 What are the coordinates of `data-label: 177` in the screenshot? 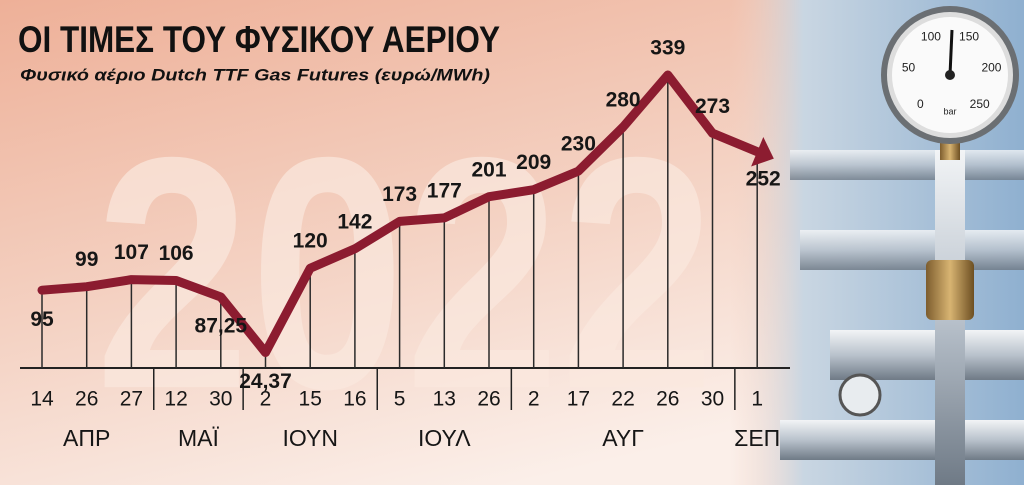 It's located at (444, 190).